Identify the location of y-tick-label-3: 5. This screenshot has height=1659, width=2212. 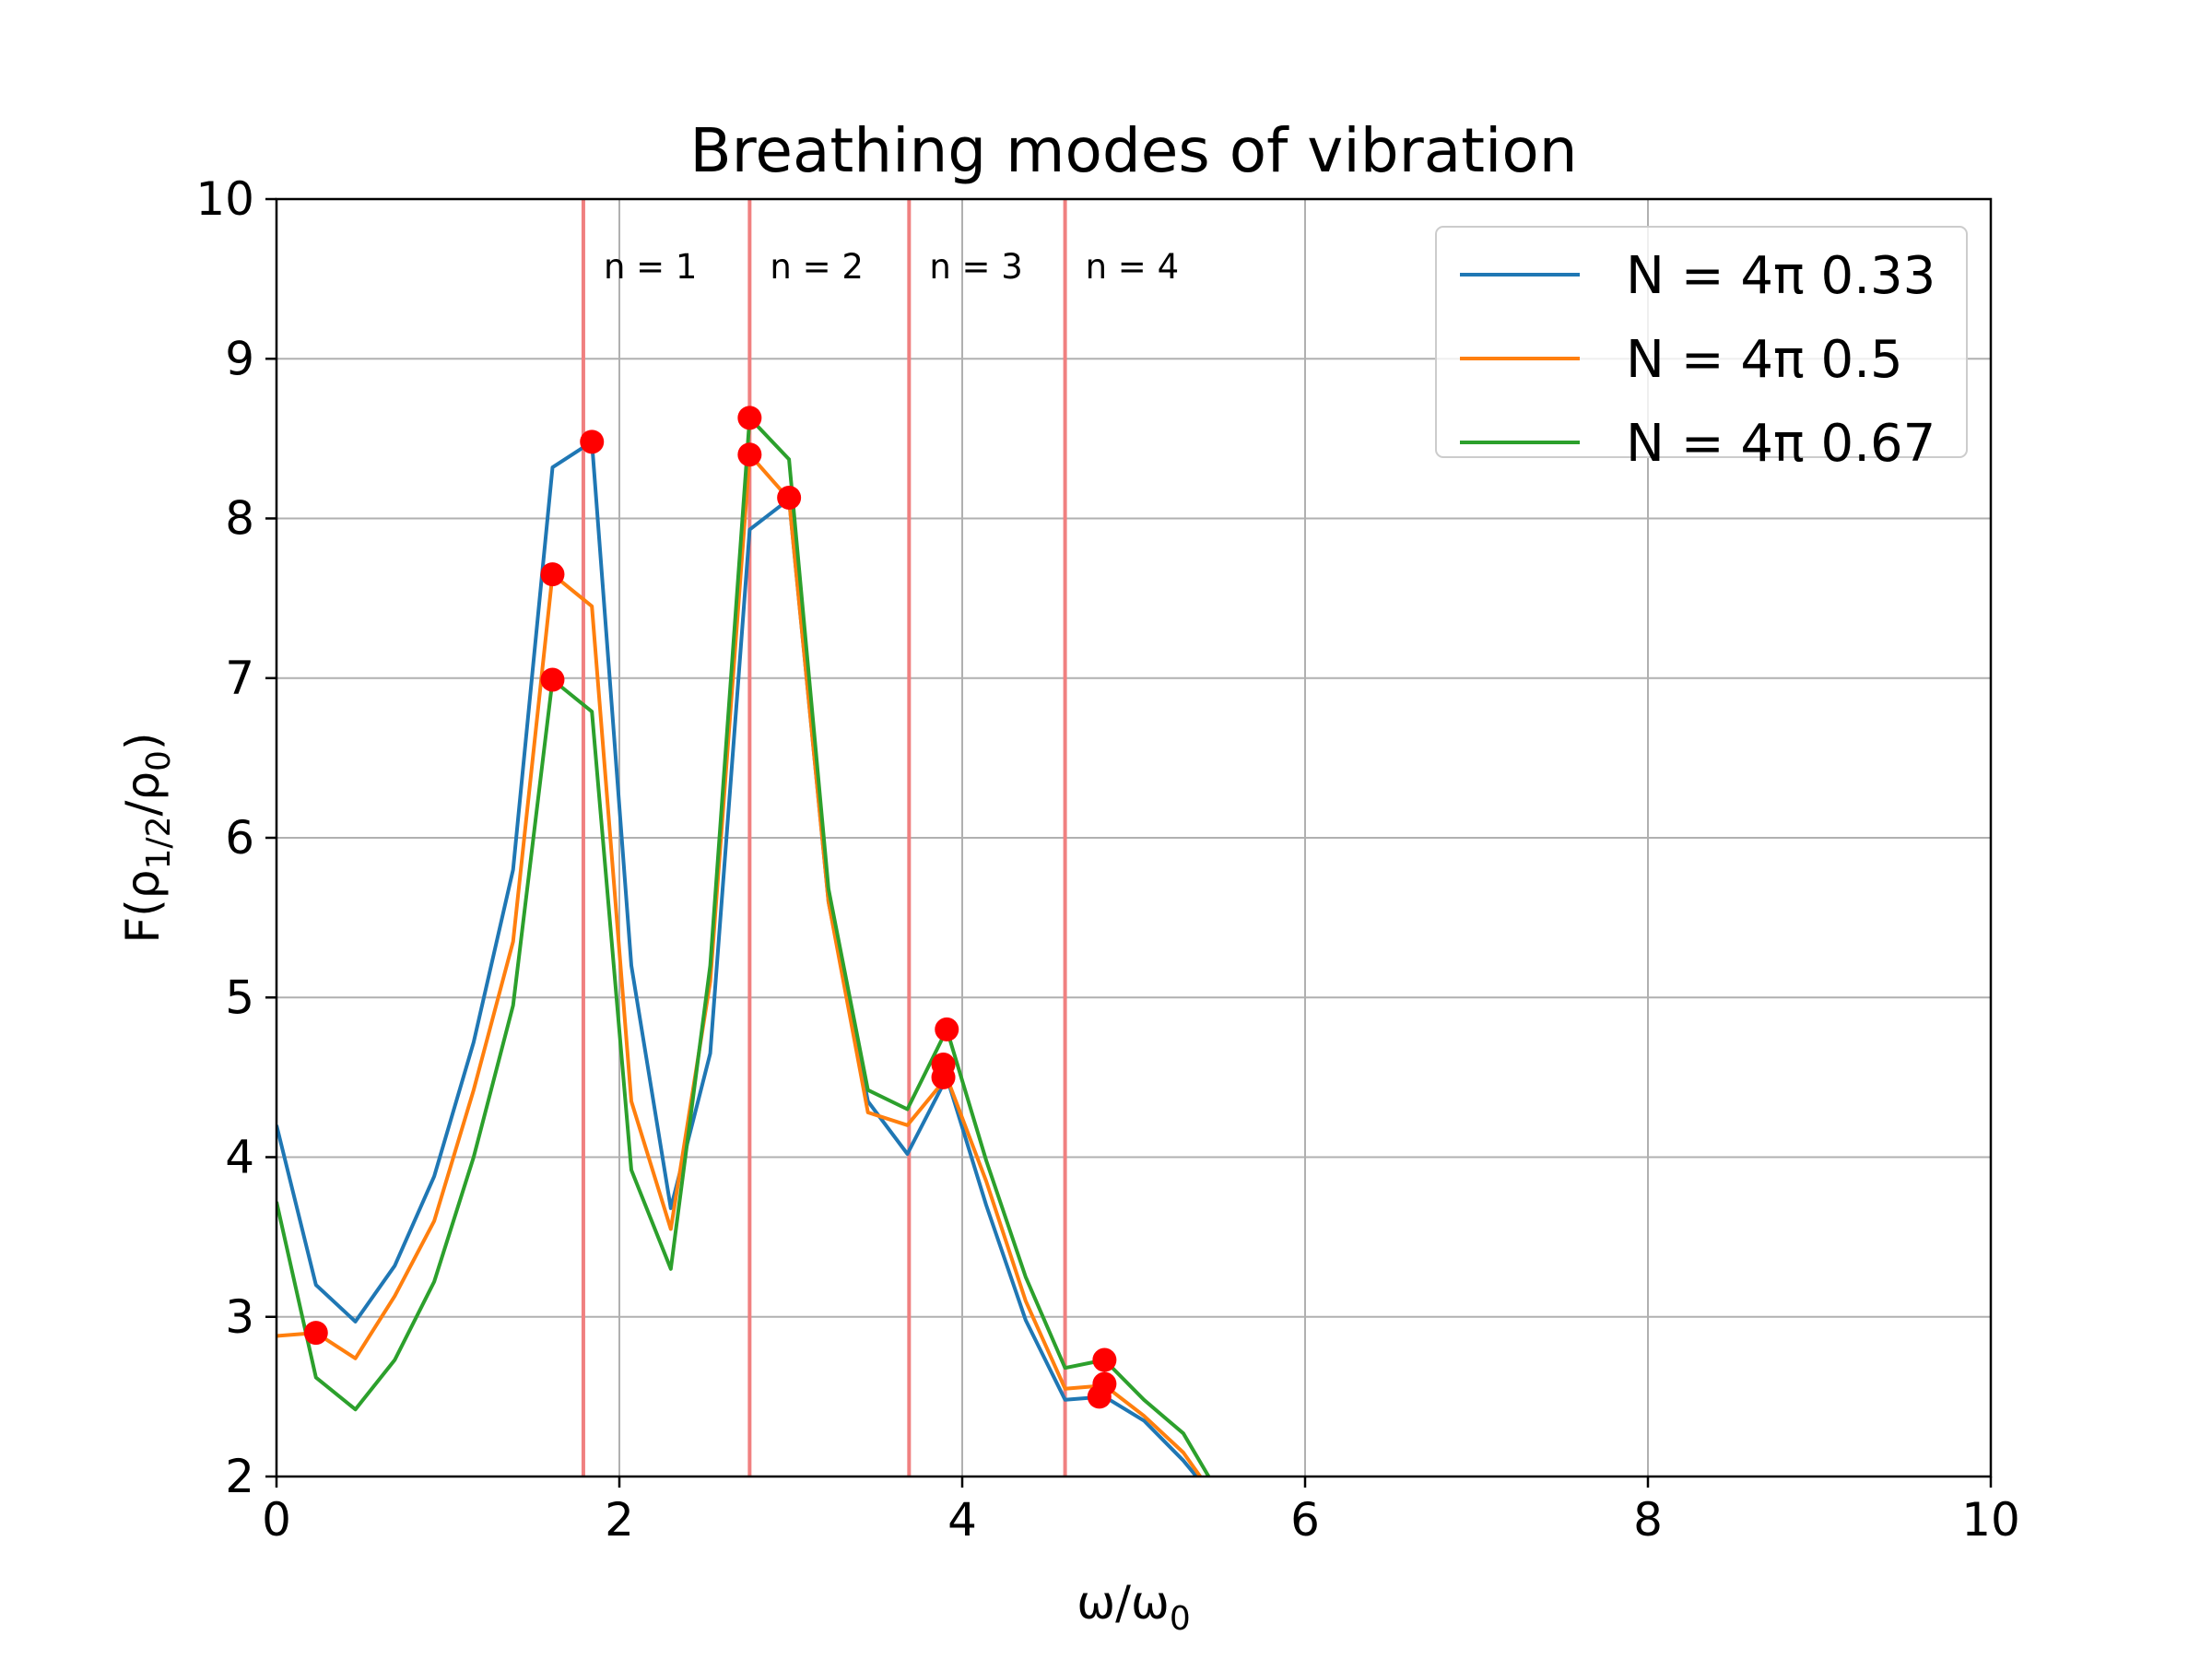
(239, 997).